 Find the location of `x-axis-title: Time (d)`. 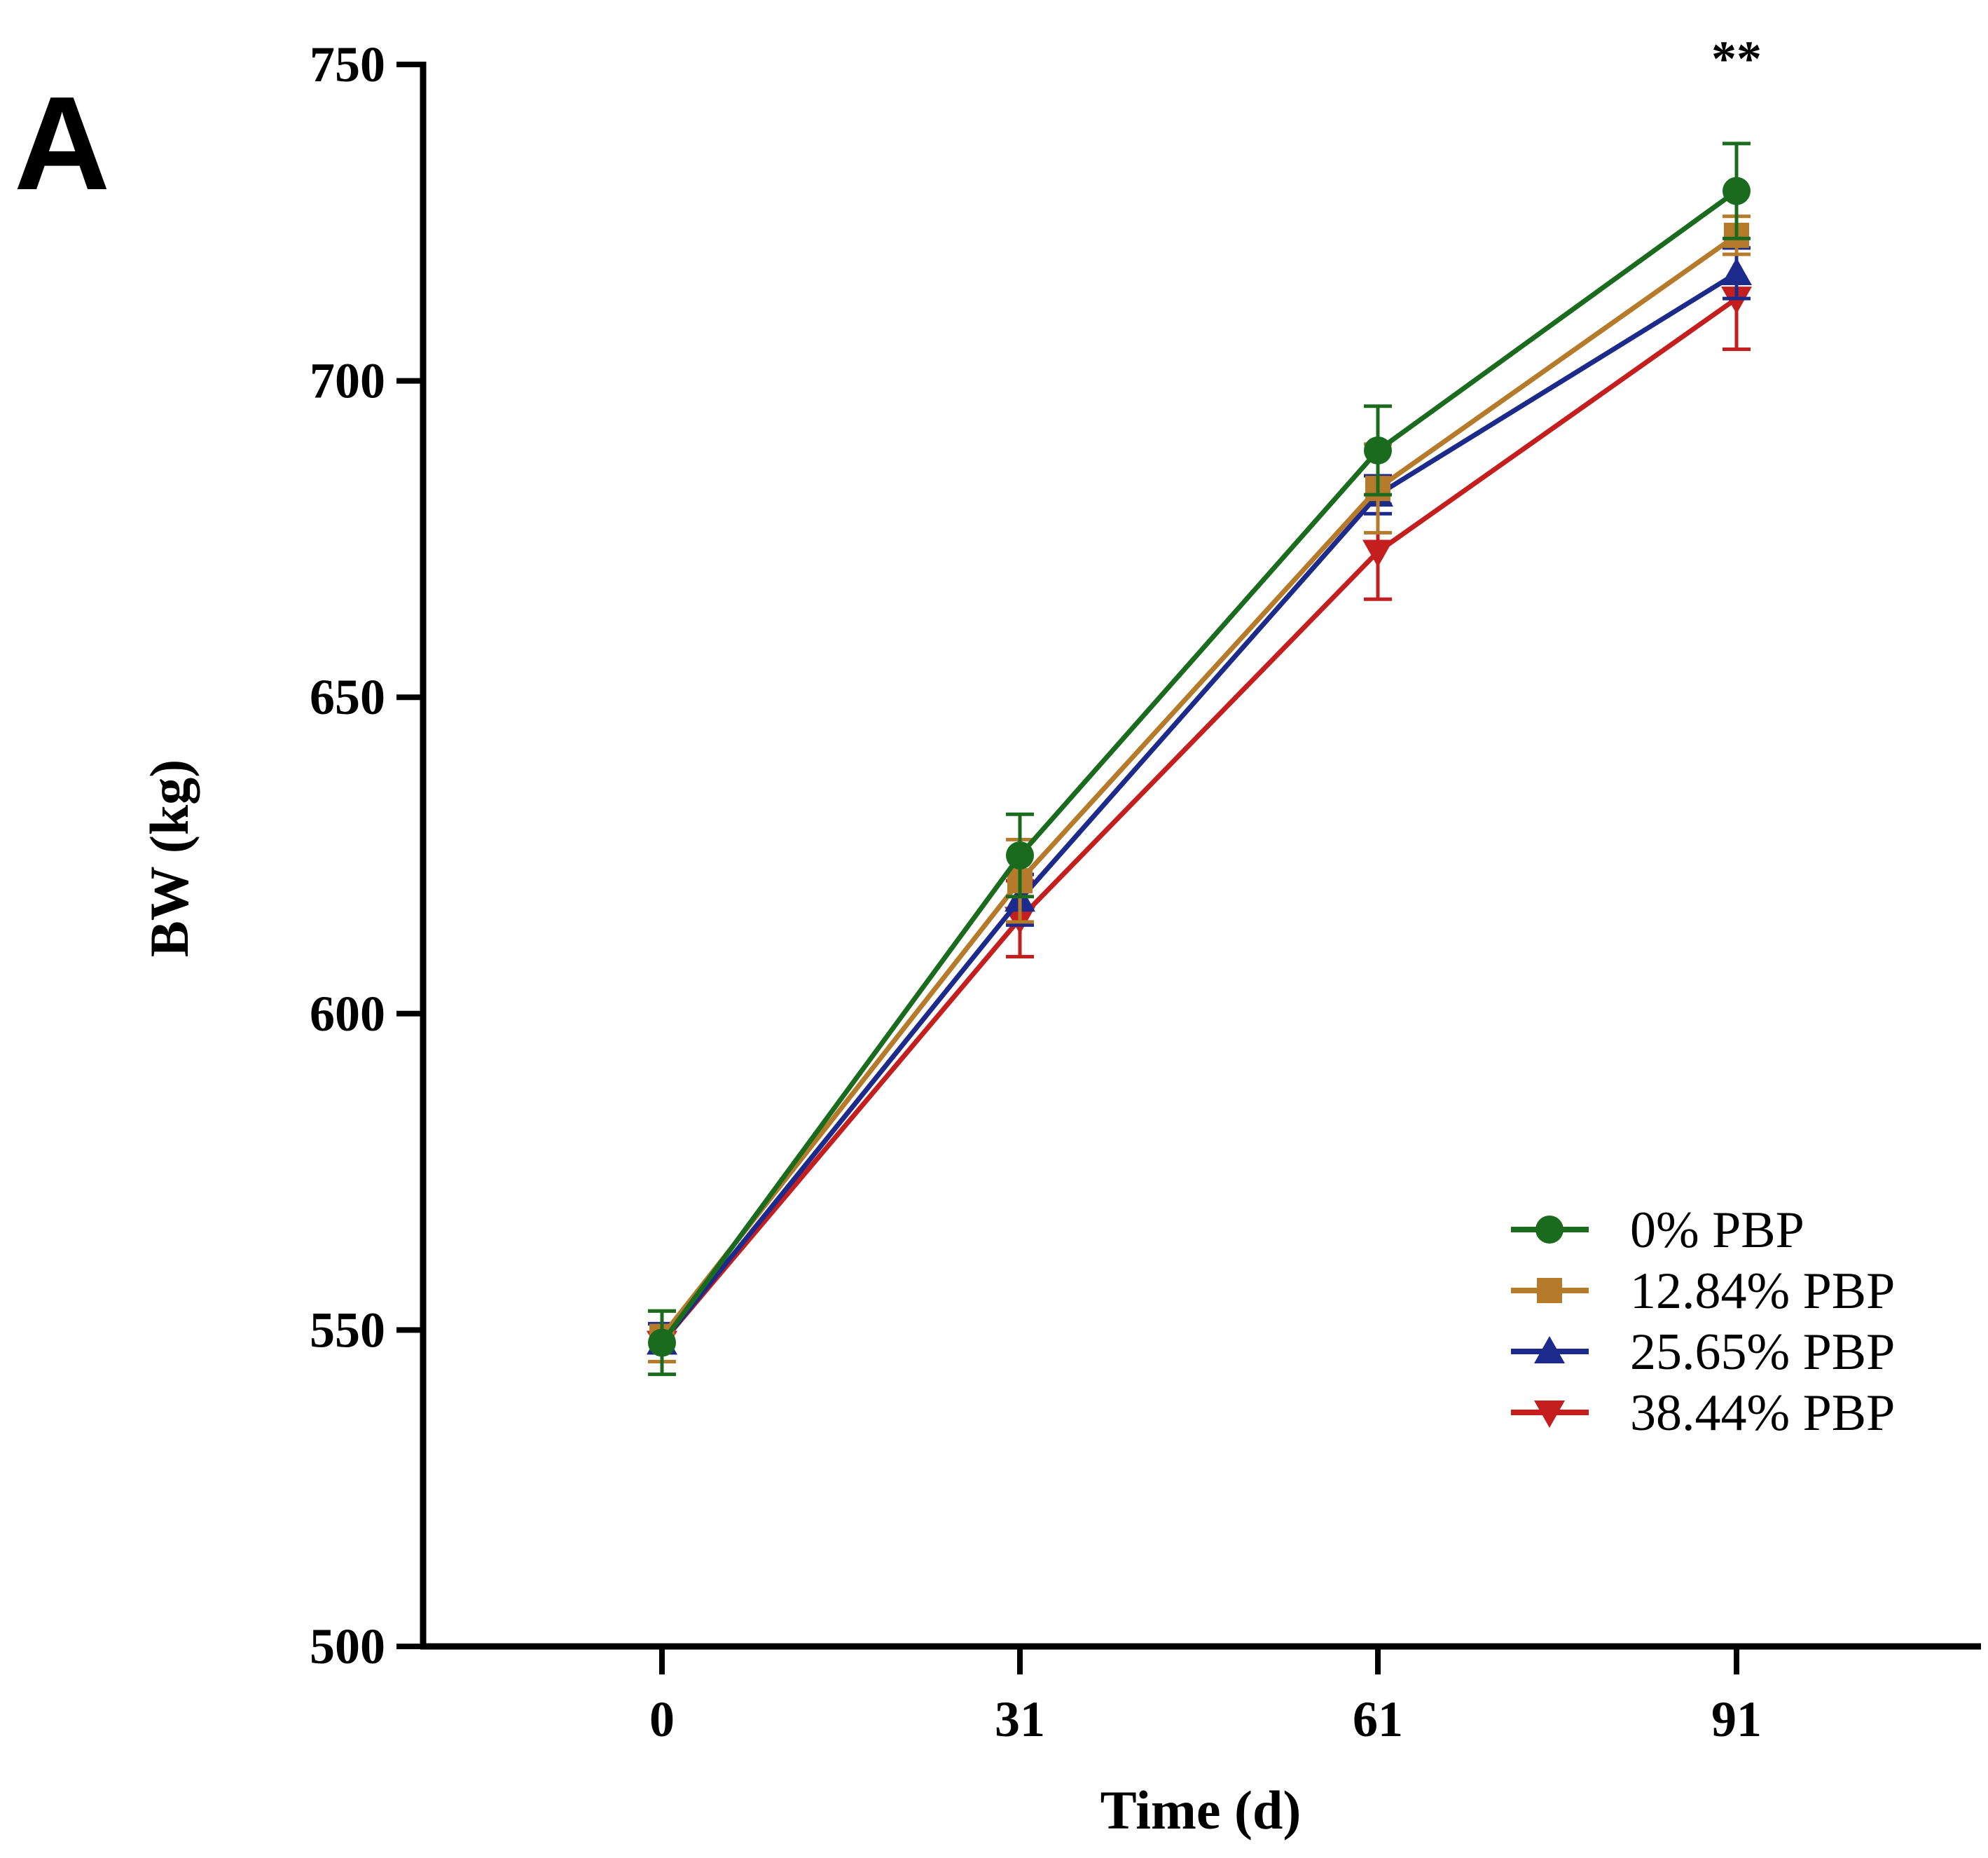

x-axis-title: Time (d) is located at coordinates (1201, 1810).